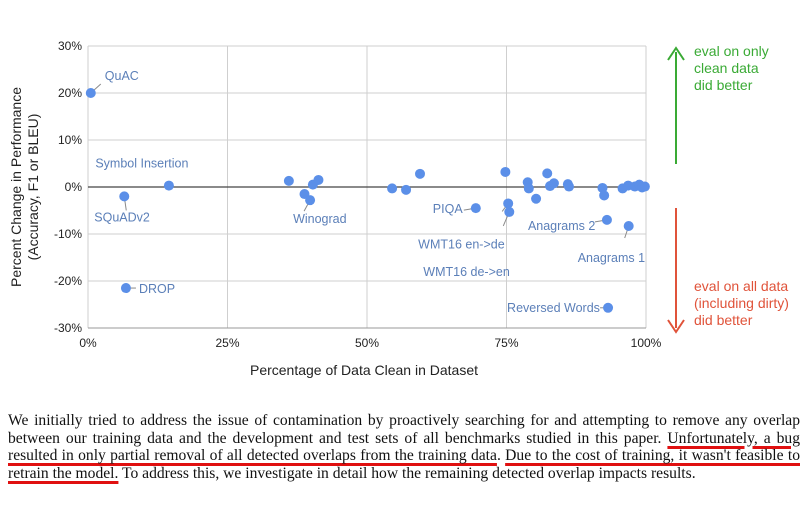  I want to click on x-tick-label: 75%, so click(506, 343).